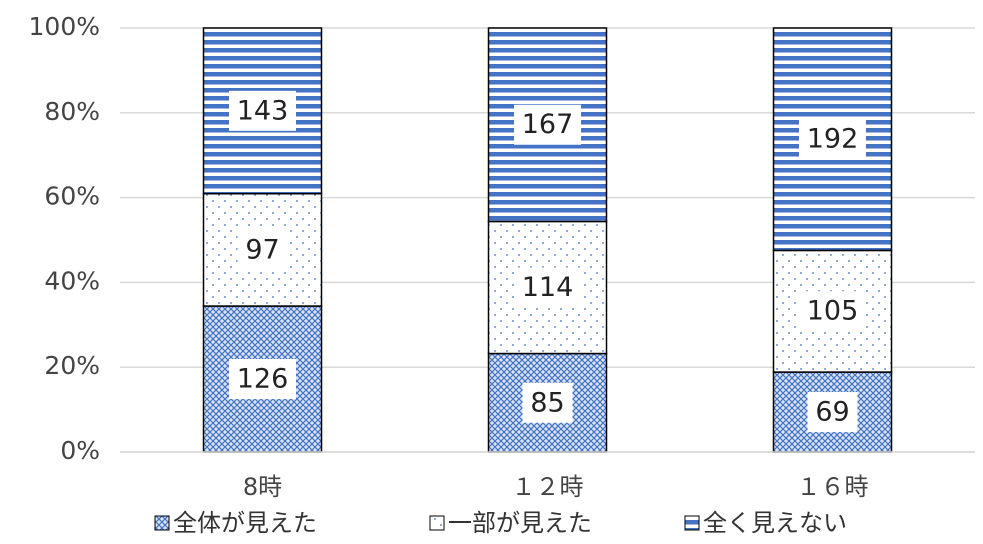 This screenshot has height=544, width=983. I want to click on data-label: 167, so click(548, 124).